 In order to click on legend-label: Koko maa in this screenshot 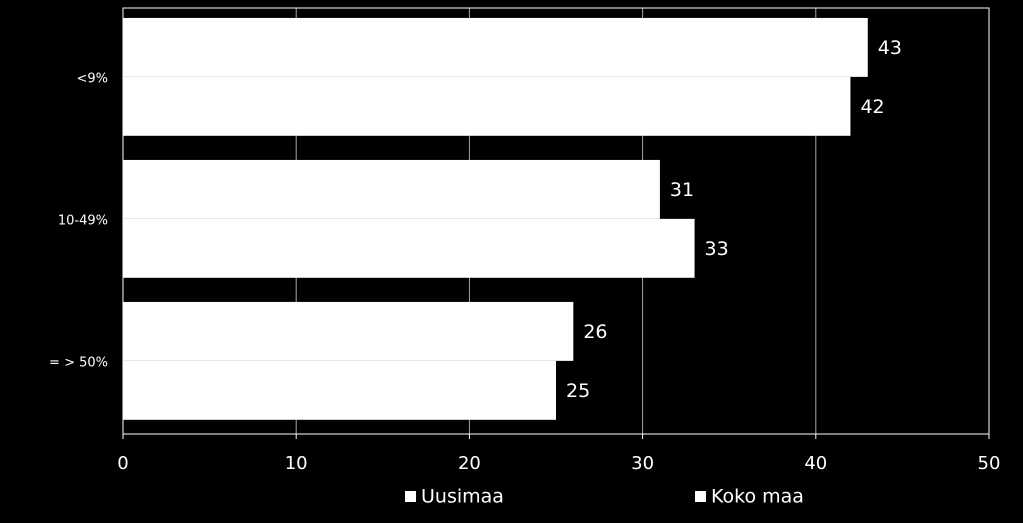, I will do `click(757, 497)`.